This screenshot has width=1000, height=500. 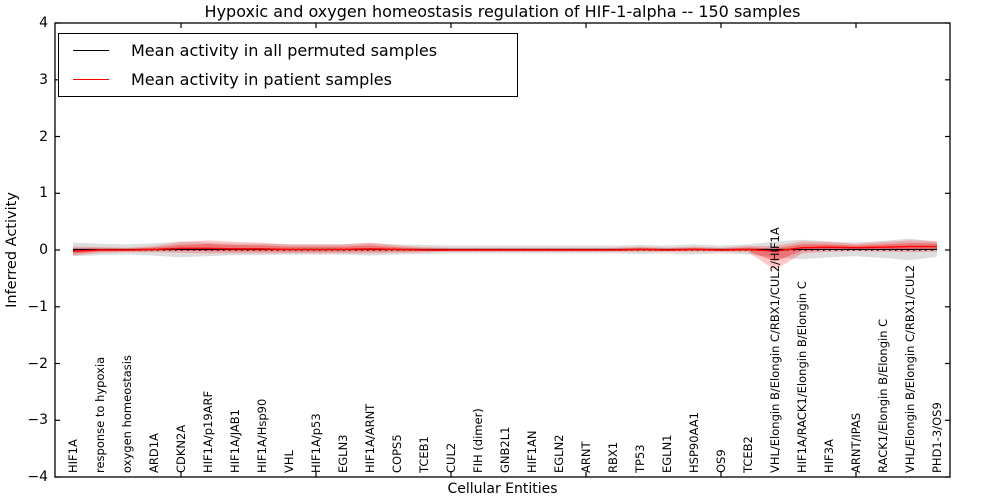 I want to click on y-tick-label: −4, so click(x=37, y=477).